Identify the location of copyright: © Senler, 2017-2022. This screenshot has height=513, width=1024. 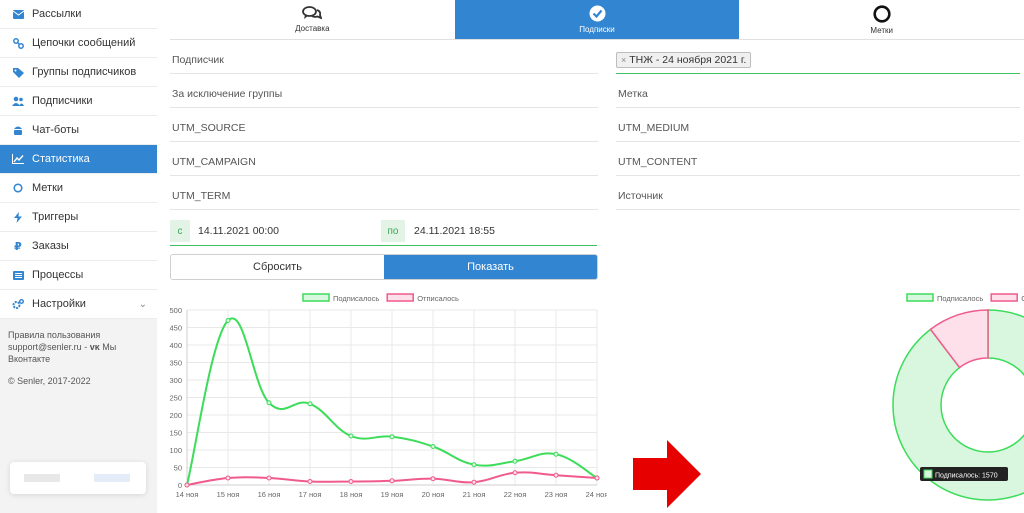
(49, 381).